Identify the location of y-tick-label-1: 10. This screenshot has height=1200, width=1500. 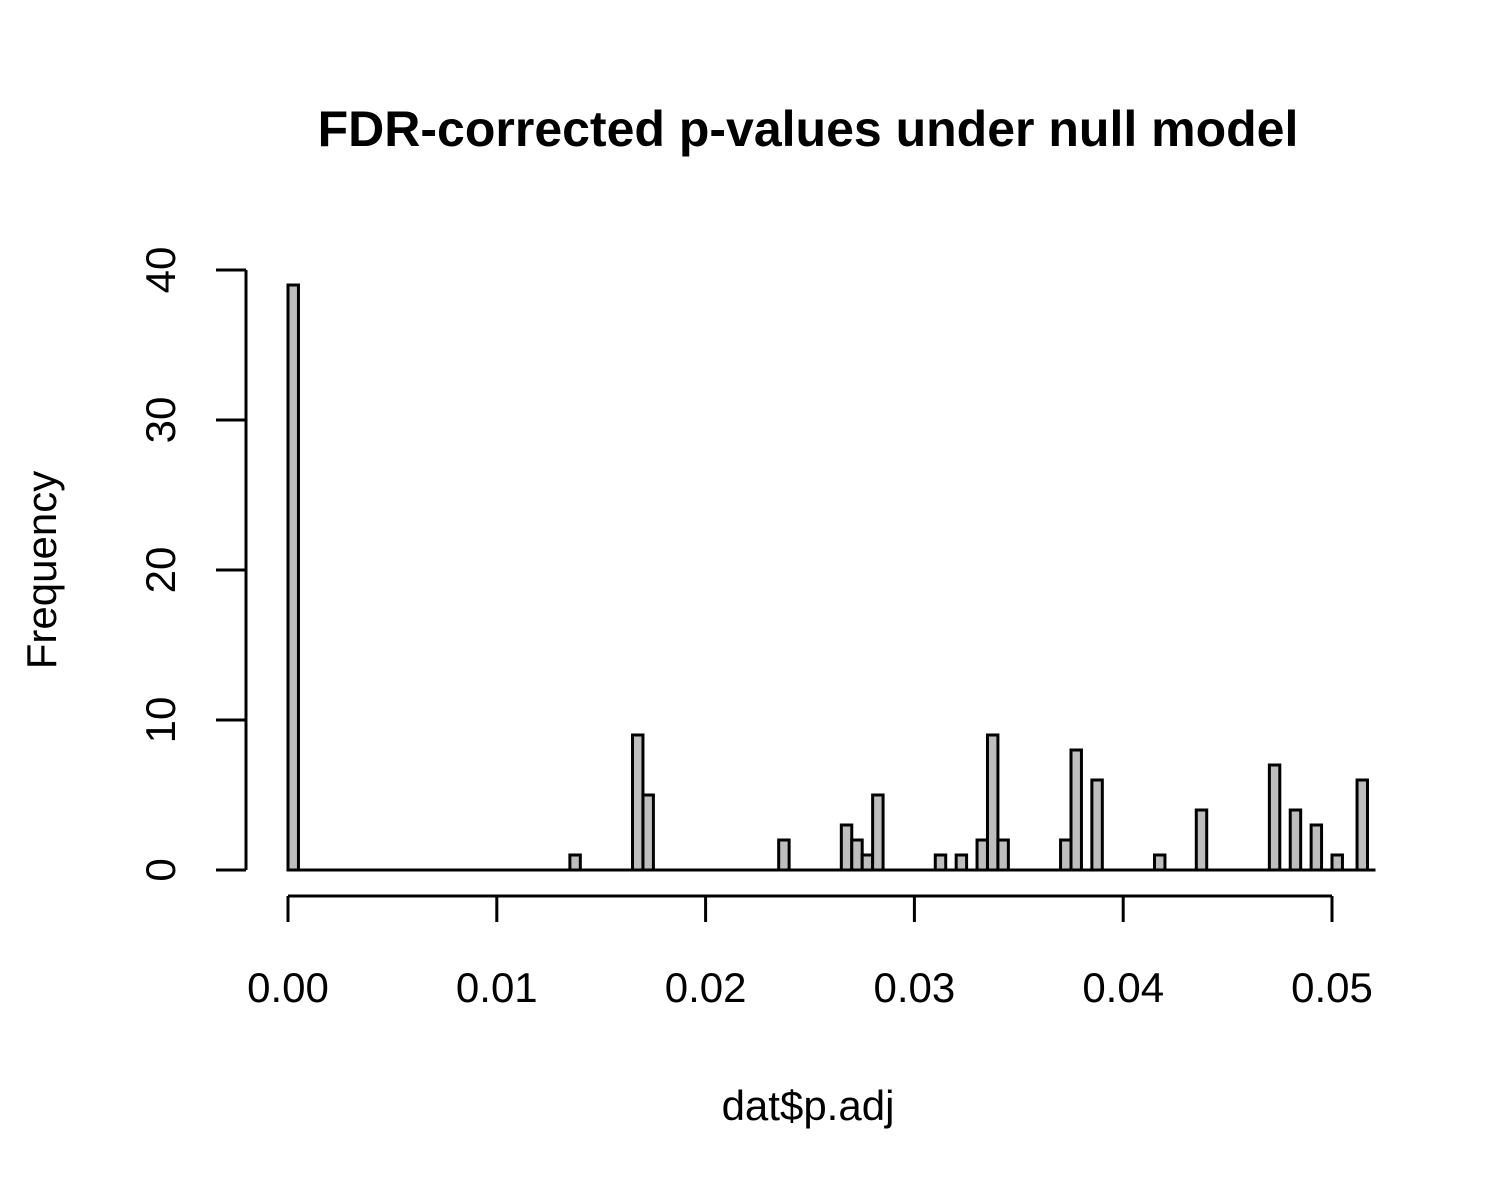
(160, 720).